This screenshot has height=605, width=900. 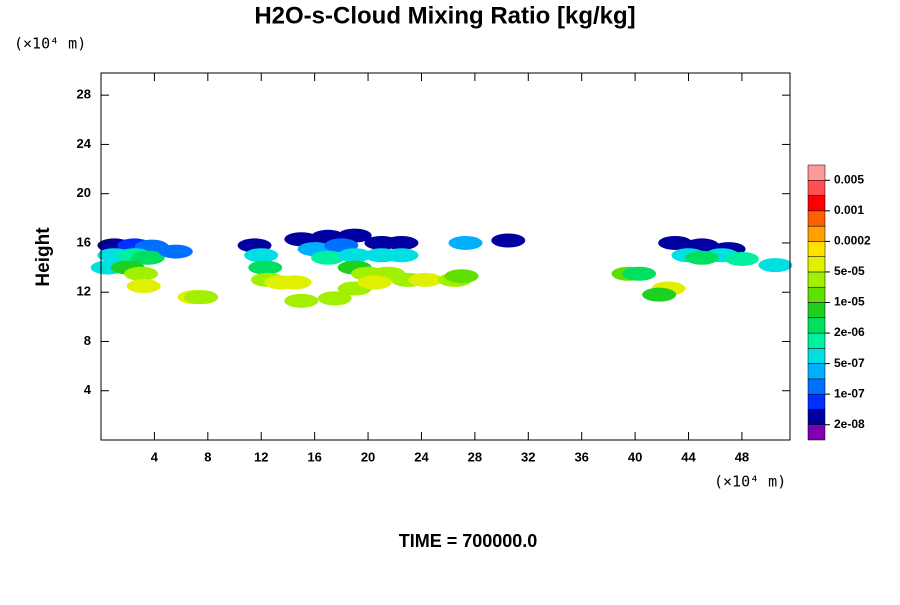 I want to click on colorbar-label: 0.005, so click(x=849, y=179).